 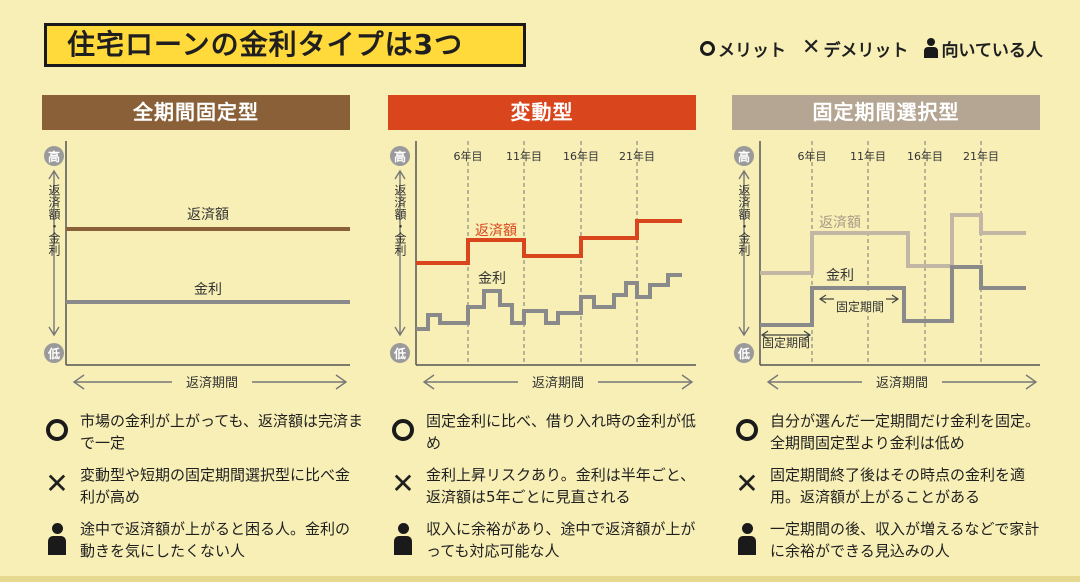 I want to click on suited-row: 一定期間の後、収入が増えるなどで家計に余裕ができる見込みの人, so click(x=894, y=542).